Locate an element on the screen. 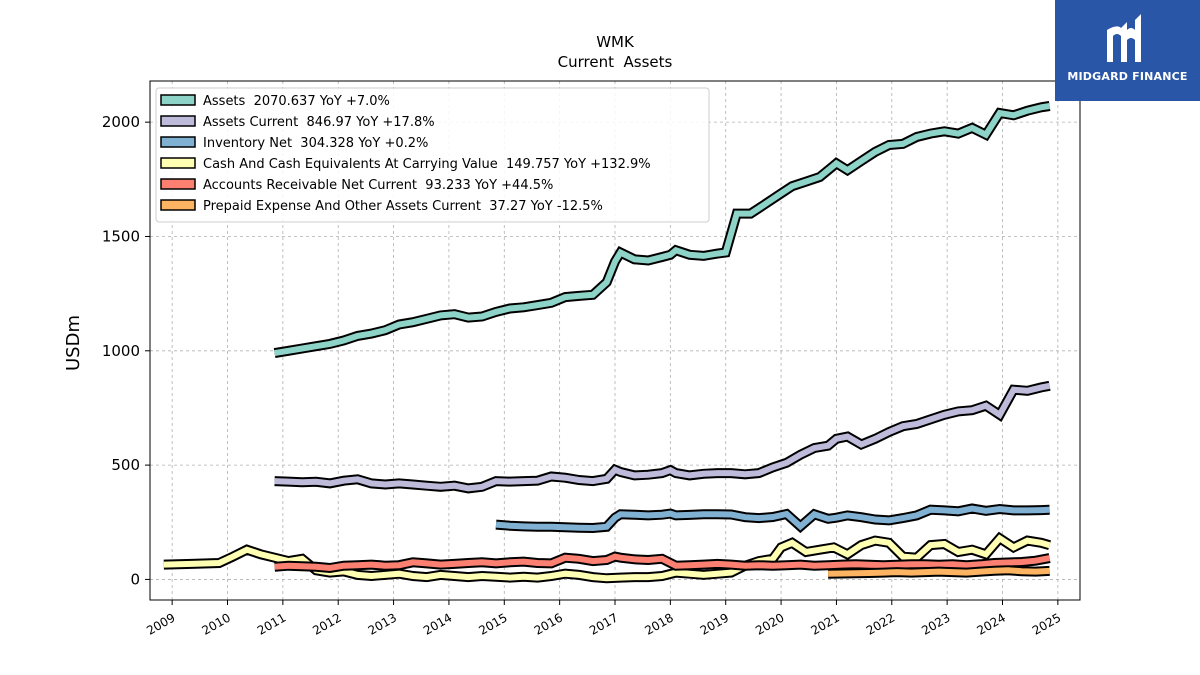 The width and height of the screenshot is (1200, 675). x-tick-label: 2025 is located at coordinates (1046, 623).